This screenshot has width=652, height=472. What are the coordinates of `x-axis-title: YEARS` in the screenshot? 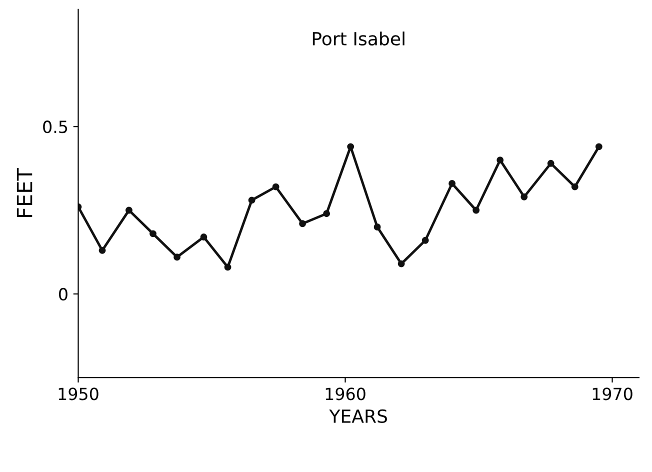 It's located at (358, 416).